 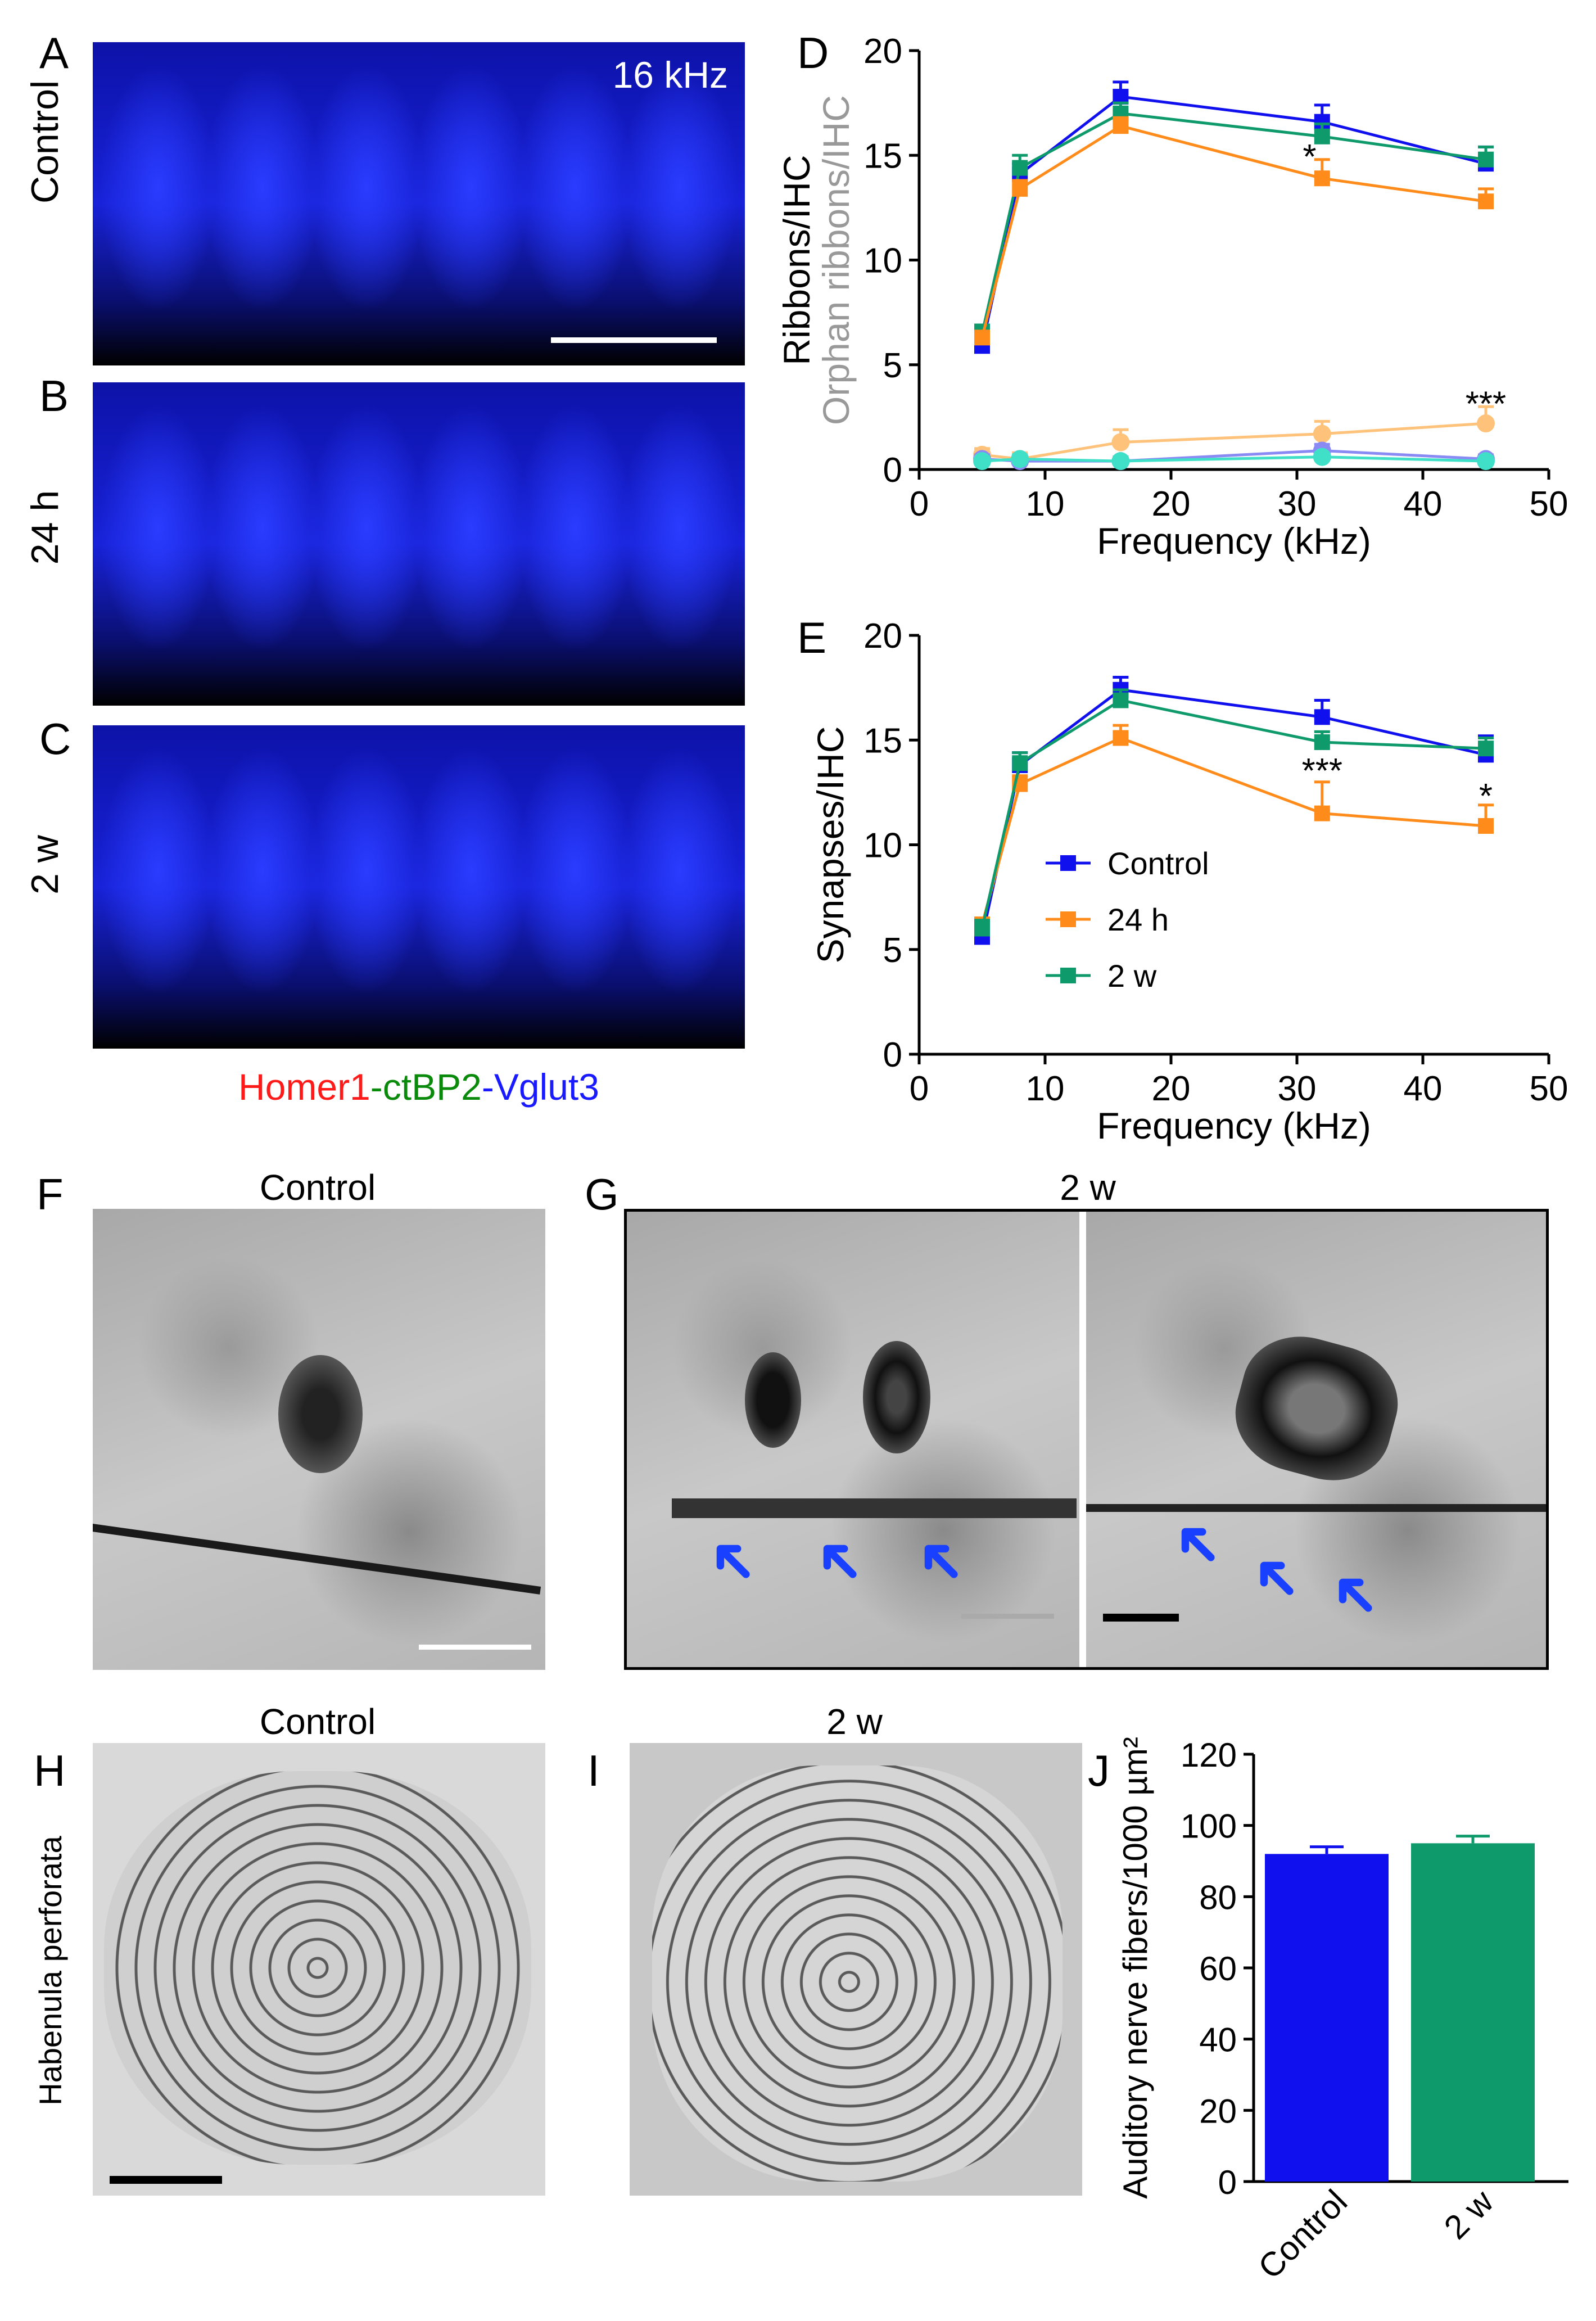 I want to click on panel-label-f: F, so click(x=51, y=1194).